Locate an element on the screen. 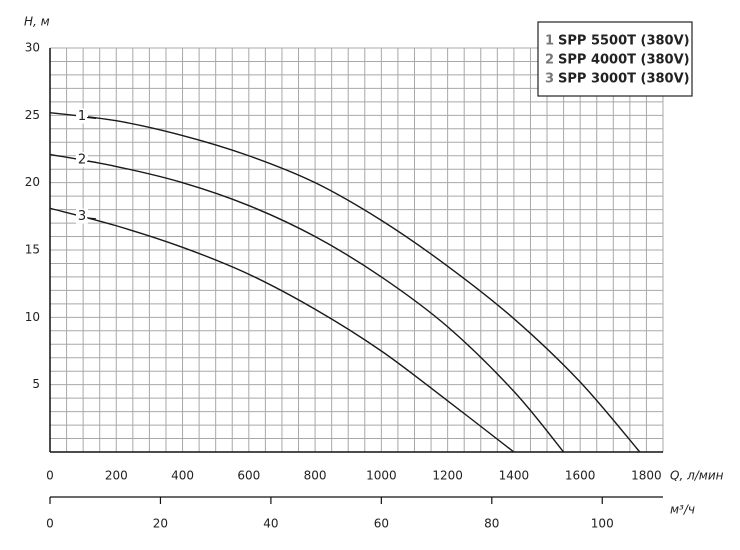 The width and height of the screenshot is (740, 550). legend-number: 1 is located at coordinates (549, 41).